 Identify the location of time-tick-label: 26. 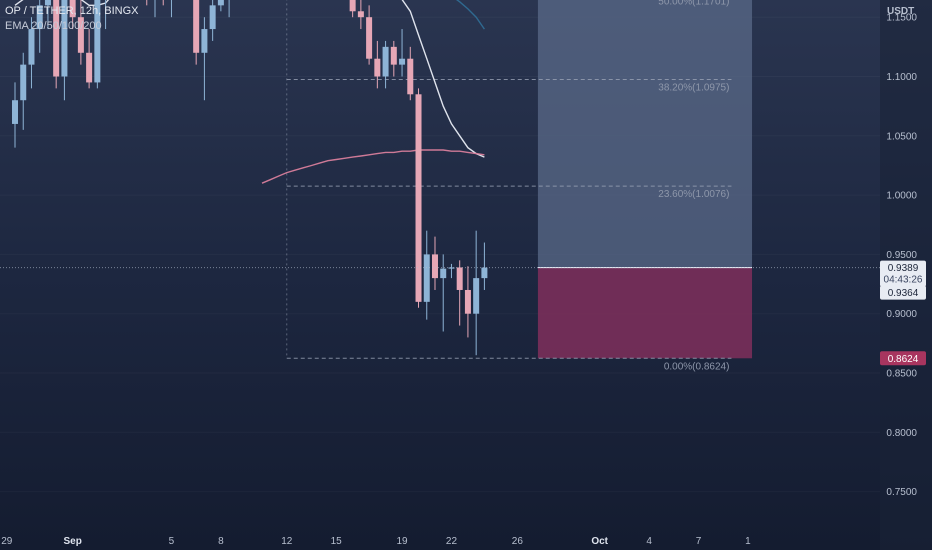
(518, 541).